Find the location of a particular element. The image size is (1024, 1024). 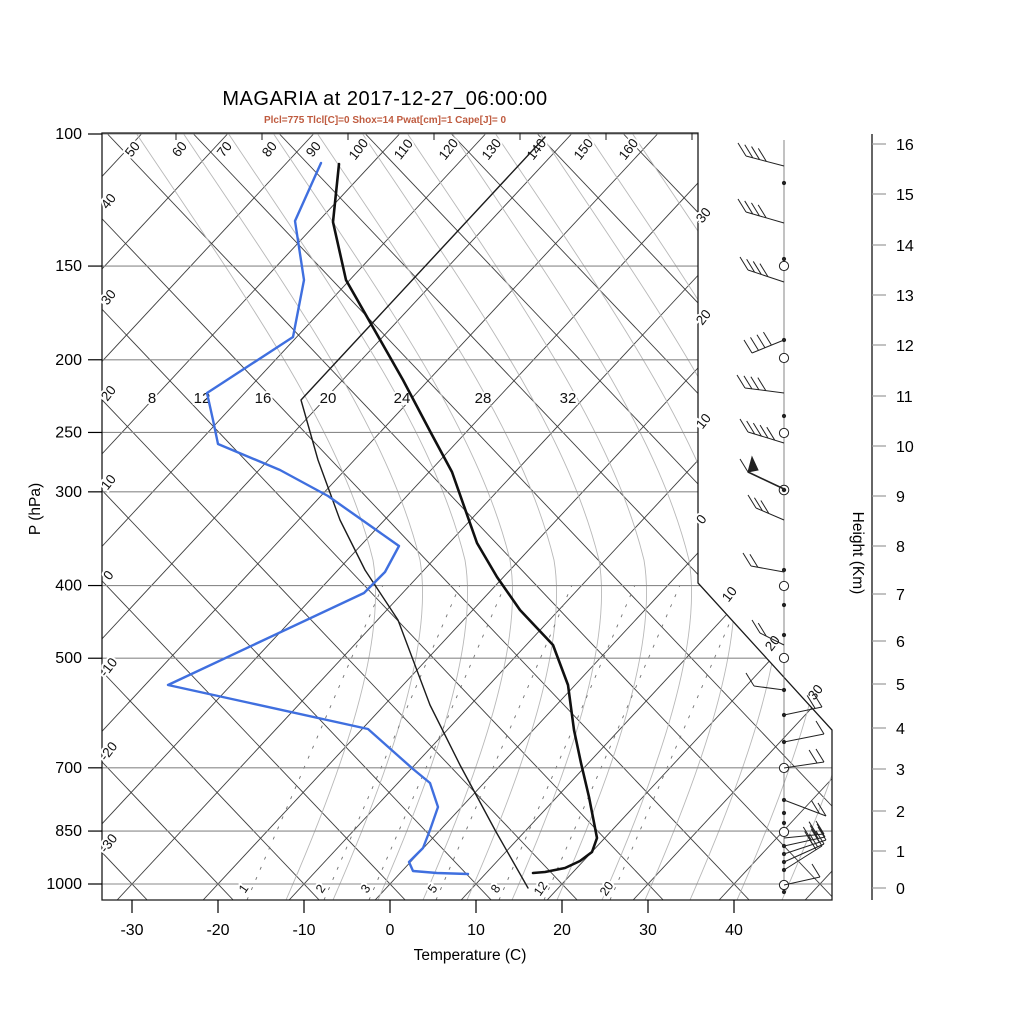

right-isotherm-label: 0 is located at coordinates (701, 519).